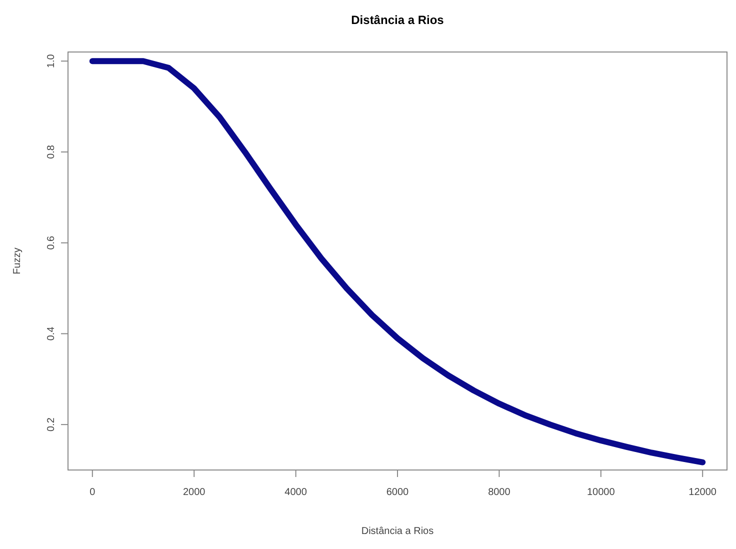  I want to click on x-tick-label: 8000, so click(499, 492).